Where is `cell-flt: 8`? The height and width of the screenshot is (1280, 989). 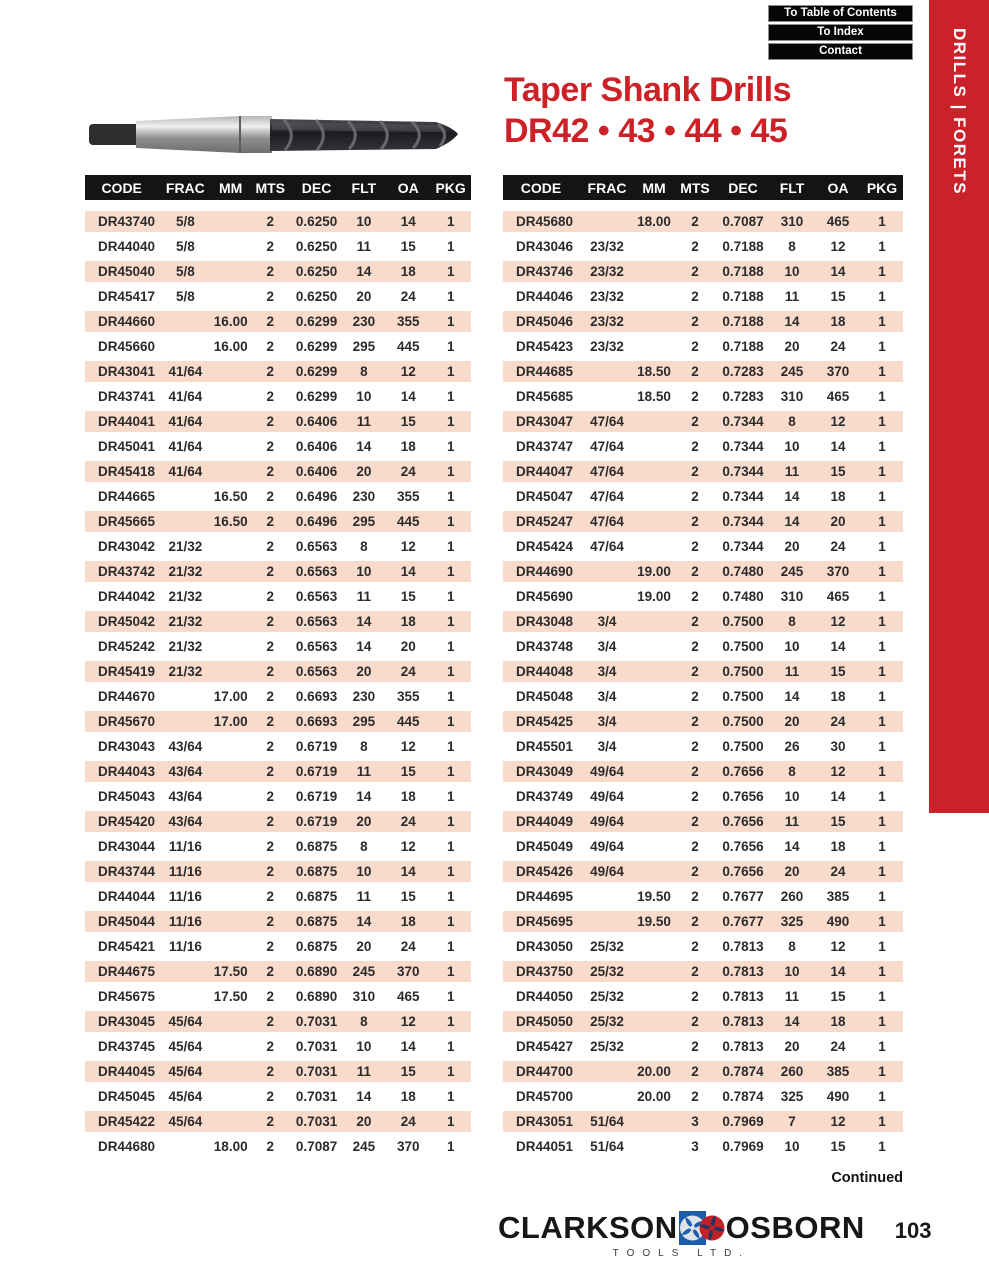 cell-flt: 8 is located at coordinates (364, 846).